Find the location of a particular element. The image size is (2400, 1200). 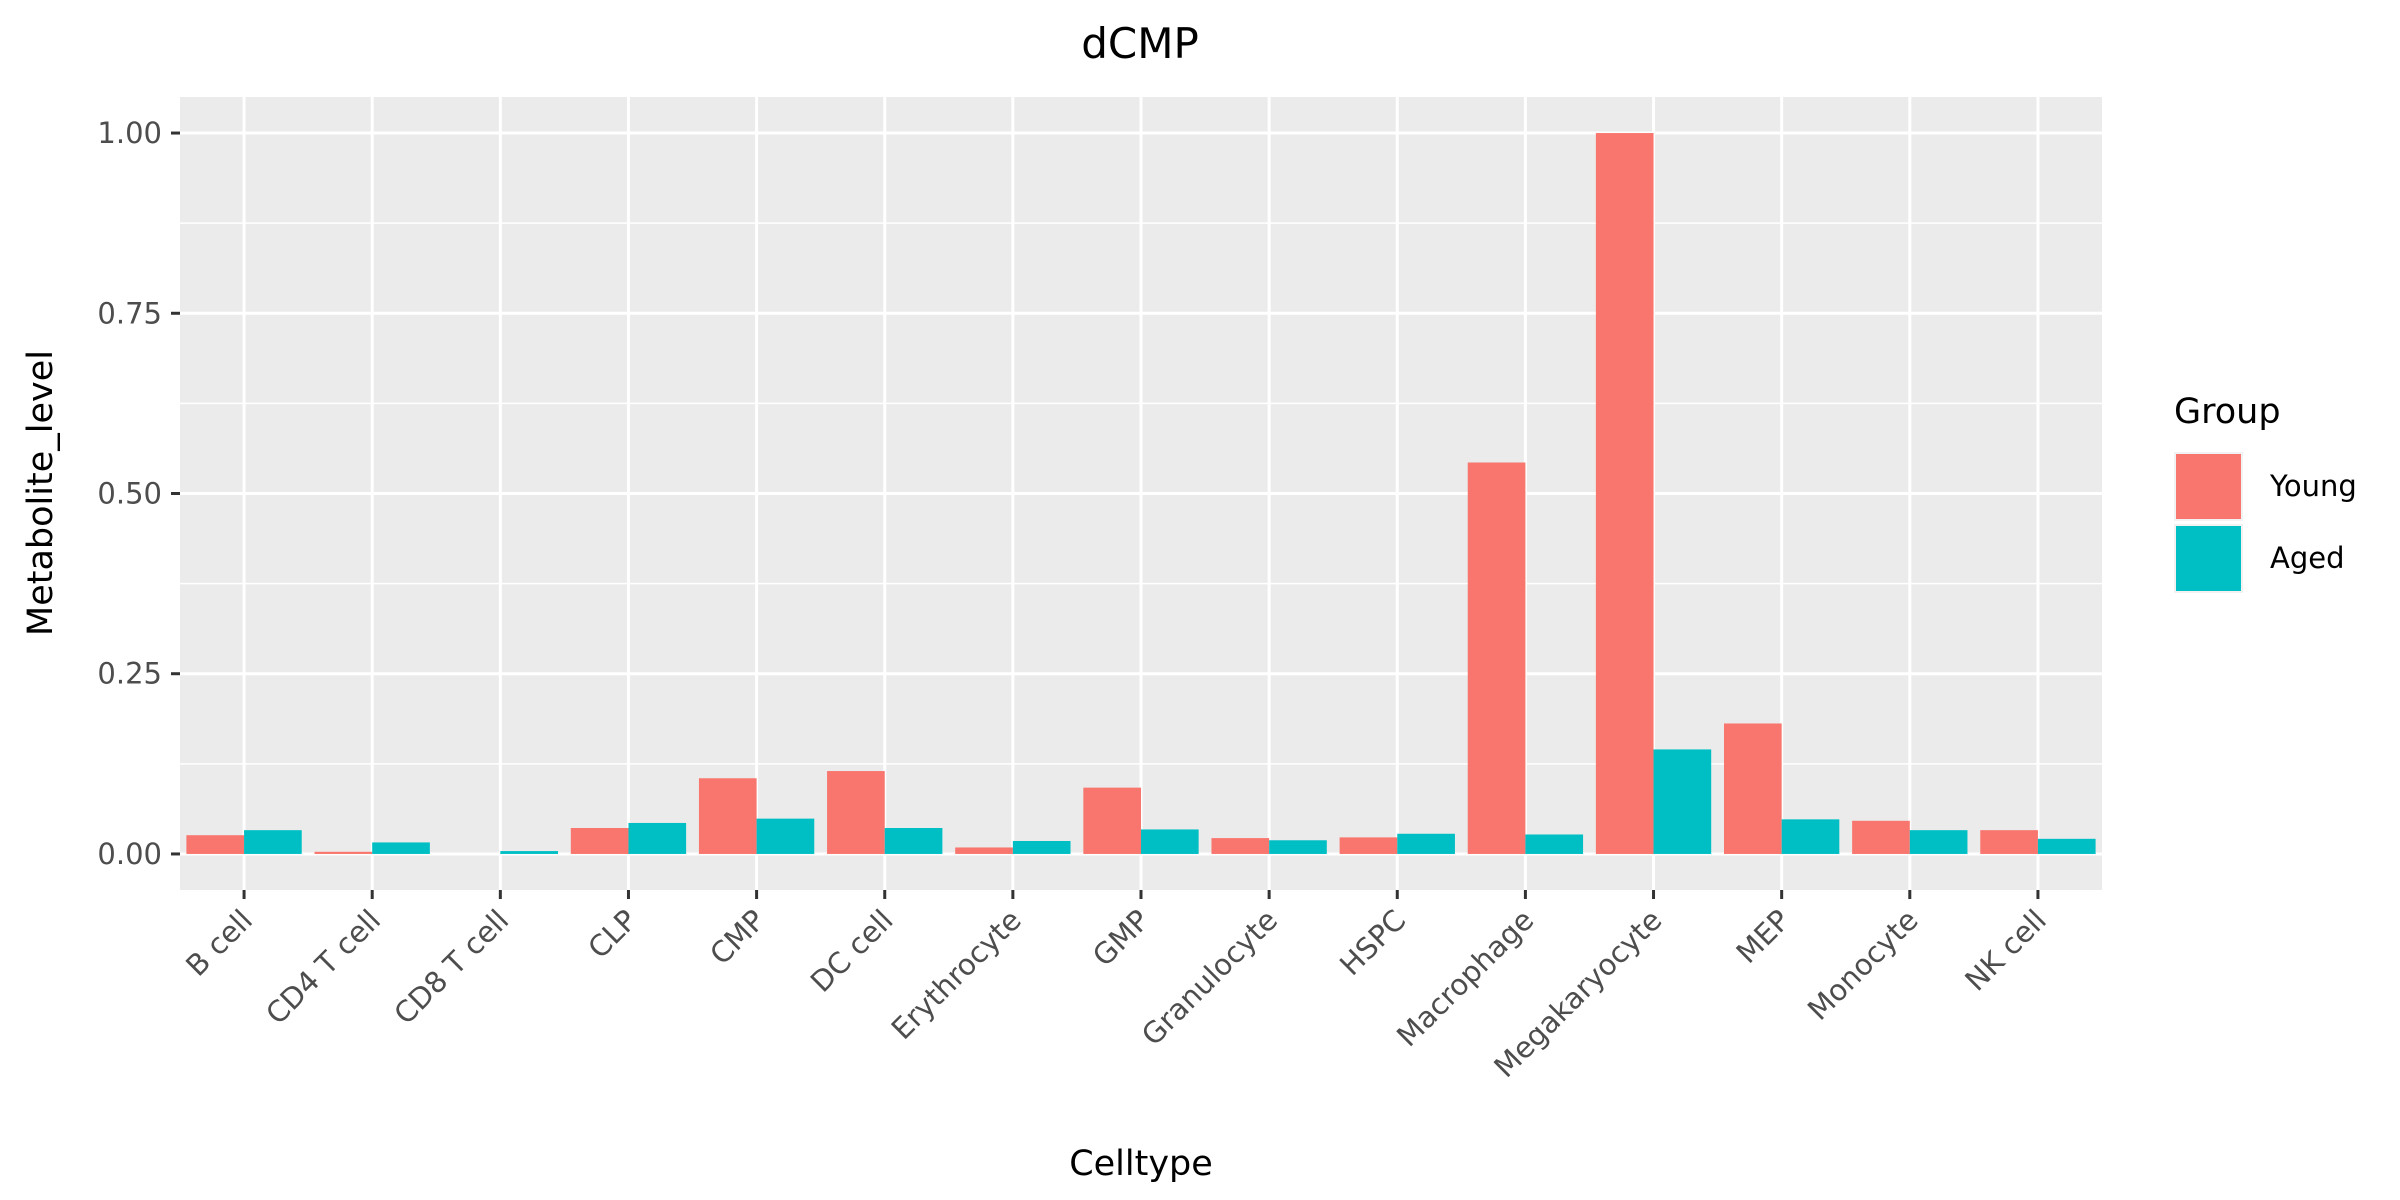

x-tick-label: B cell is located at coordinates (219, 943).